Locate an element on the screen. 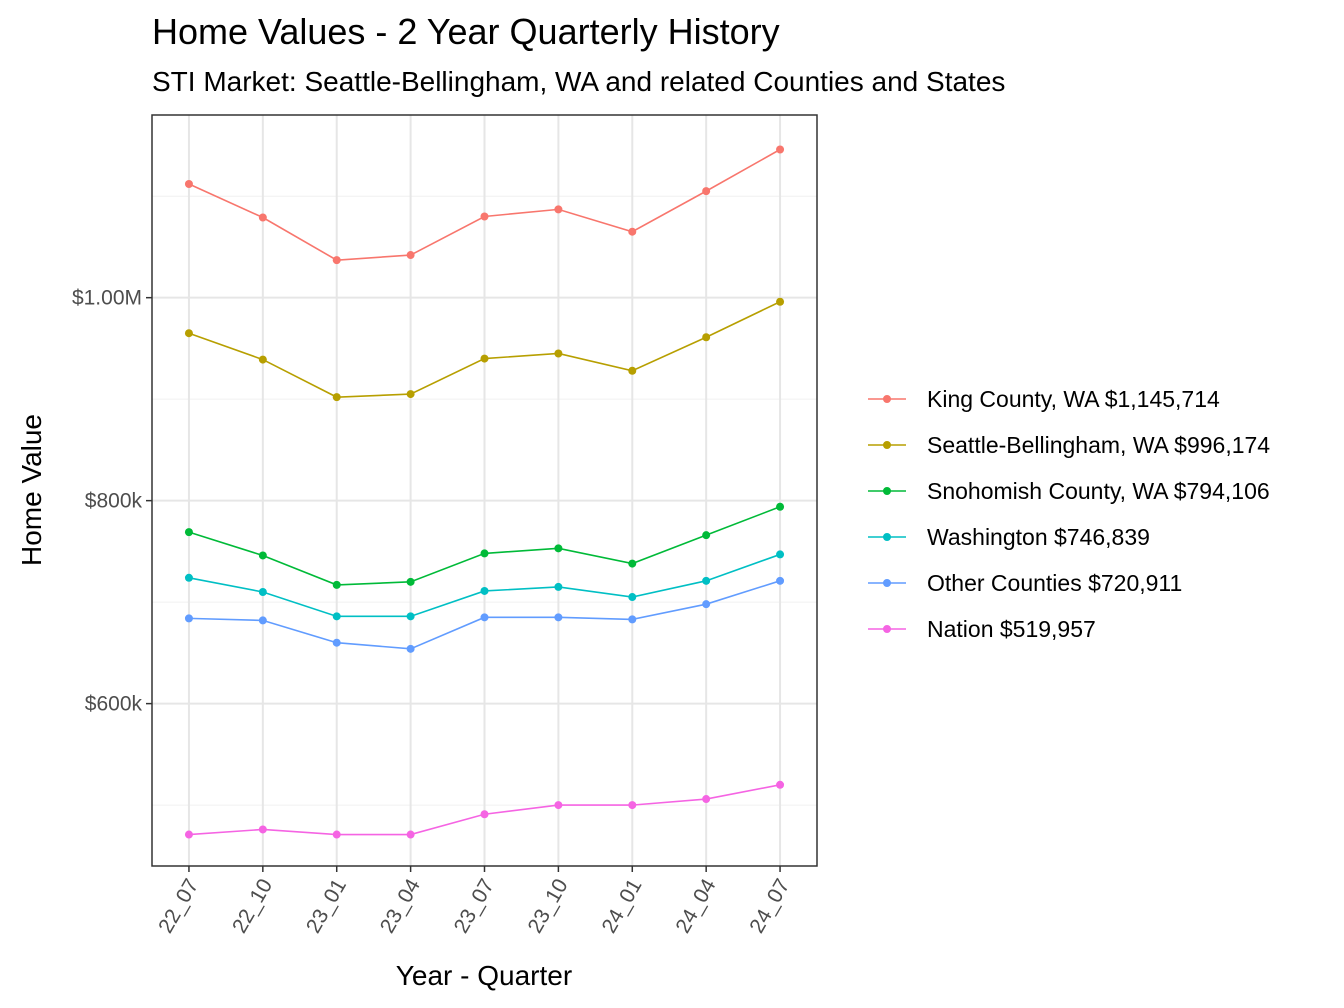  legend-item: Other Counties $720,911 is located at coordinates (1025, 583).